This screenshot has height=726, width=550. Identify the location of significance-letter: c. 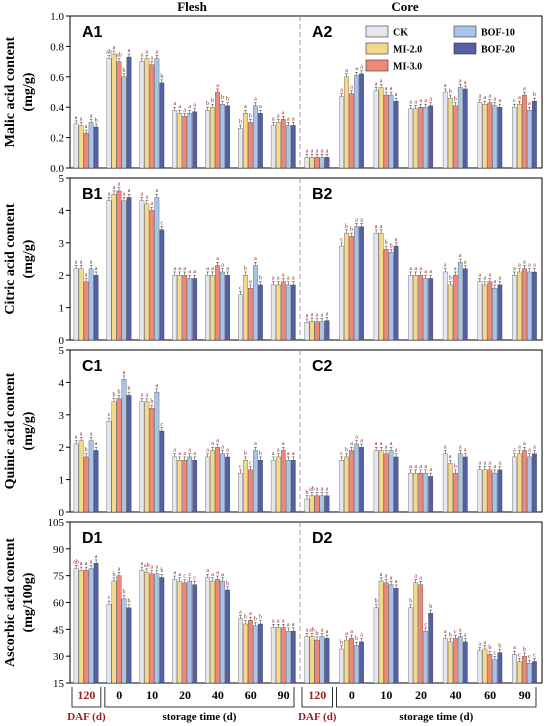
(240, 288).